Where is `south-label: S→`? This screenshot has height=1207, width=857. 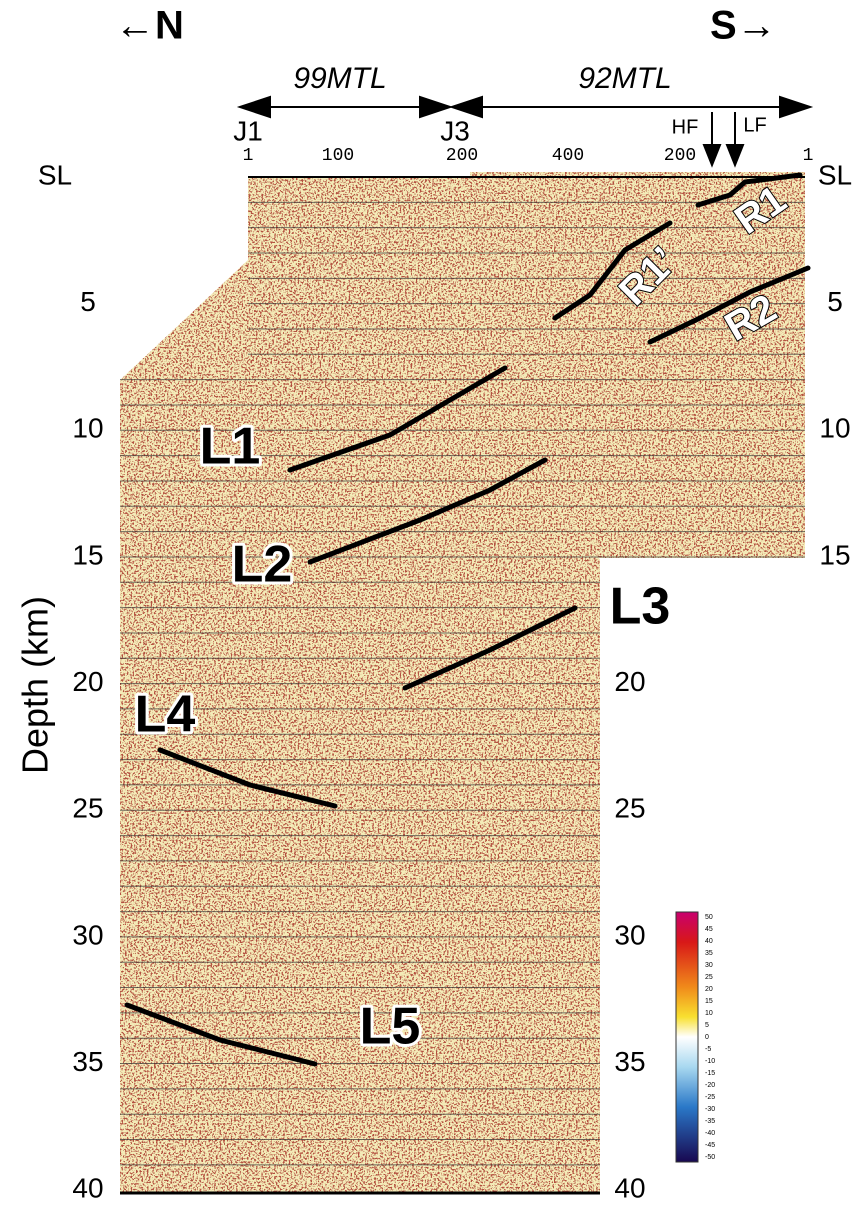 south-label: S→ is located at coordinates (743, 26).